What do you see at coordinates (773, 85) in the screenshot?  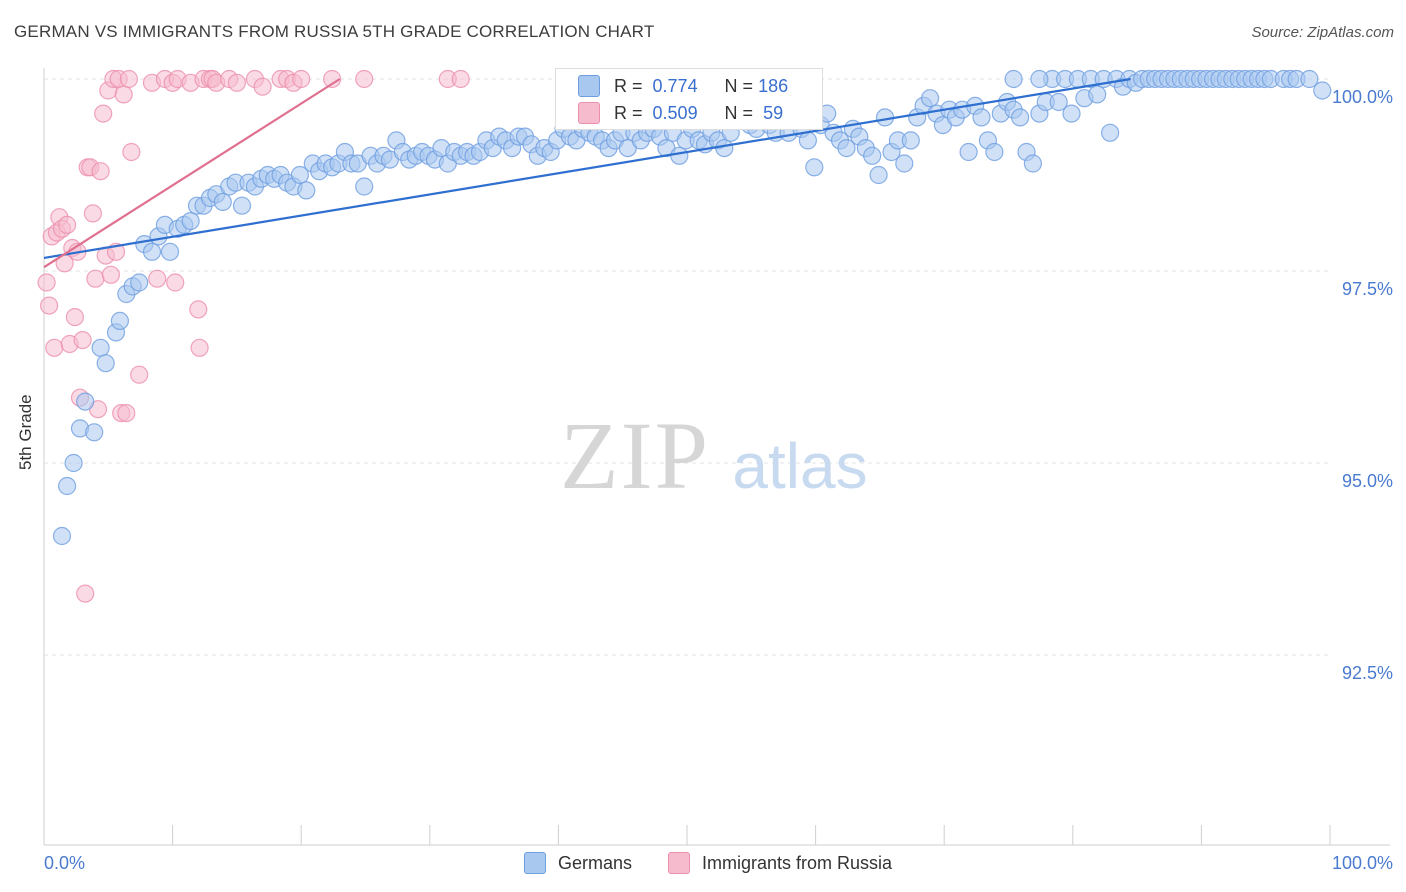 I see `german-n-value: 186` at bounding box center [773, 85].